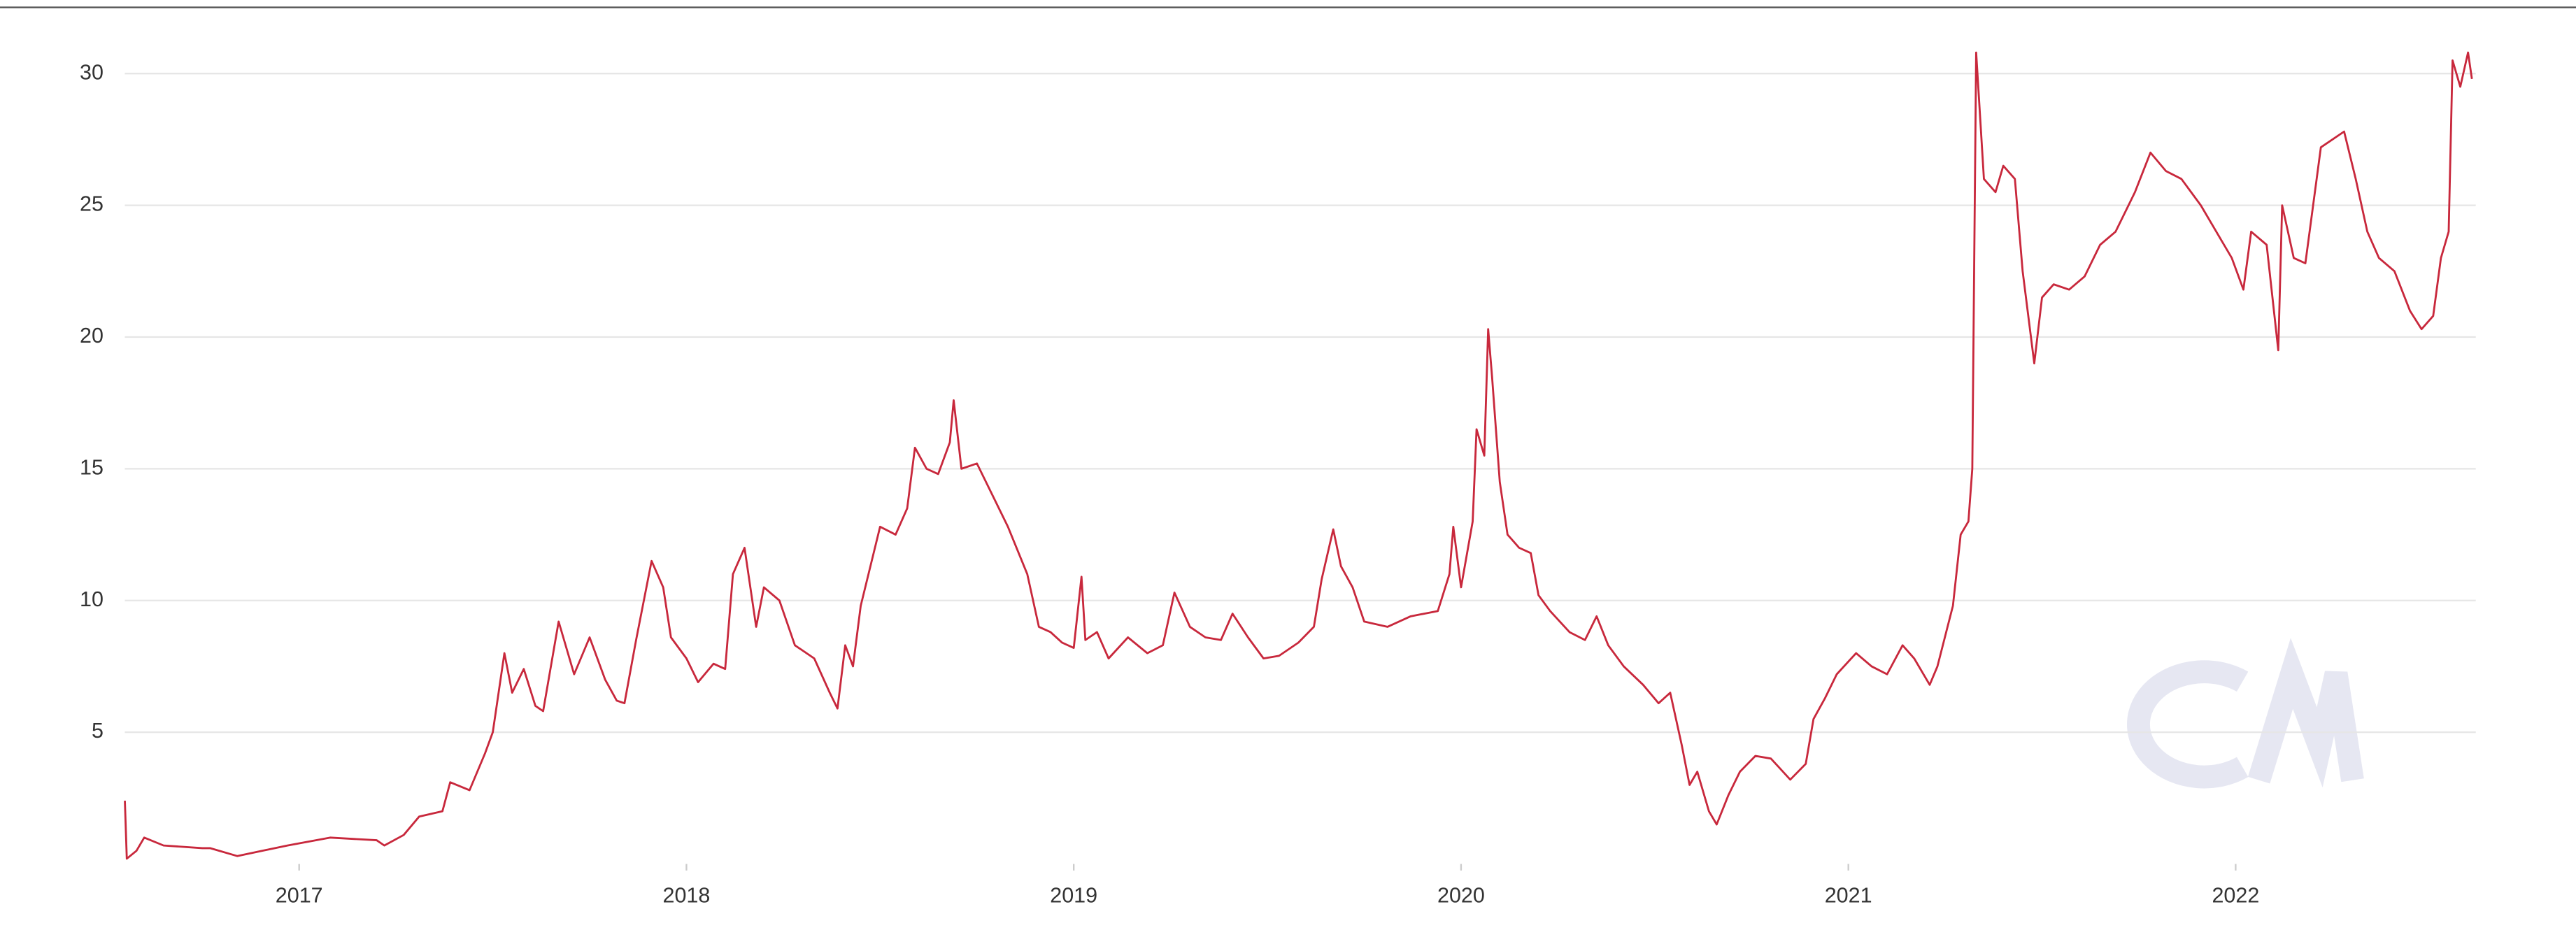  Describe the element at coordinates (92, 72) in the screenshot. I see `y-tick-label: 30` at that location.